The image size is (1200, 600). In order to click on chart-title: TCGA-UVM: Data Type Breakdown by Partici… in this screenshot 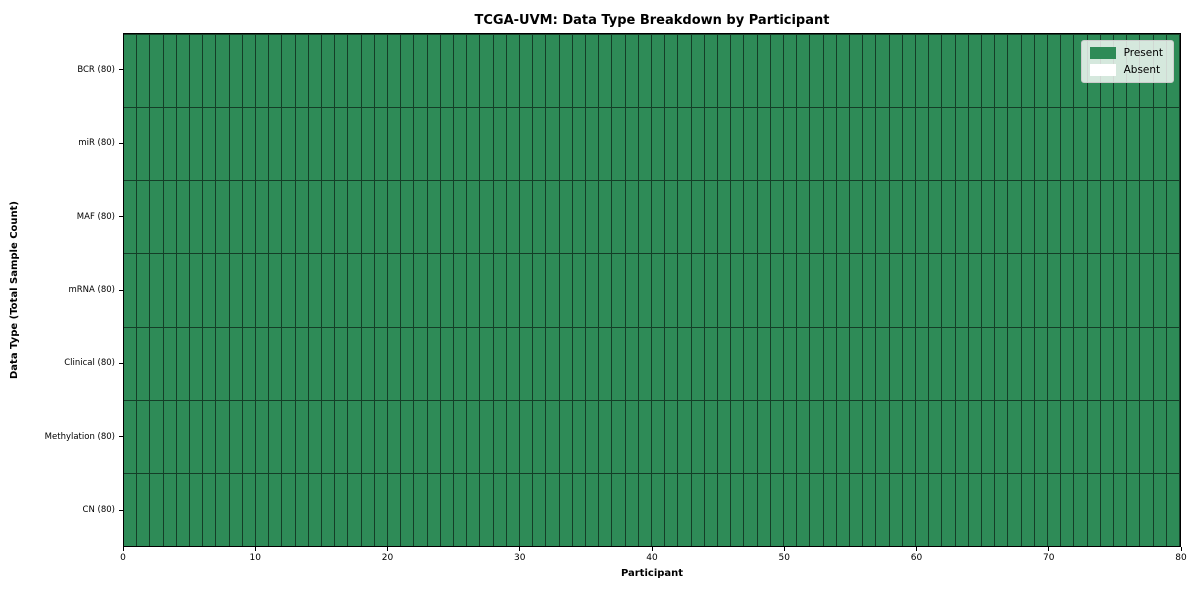, I will do `click(652, 20)`.